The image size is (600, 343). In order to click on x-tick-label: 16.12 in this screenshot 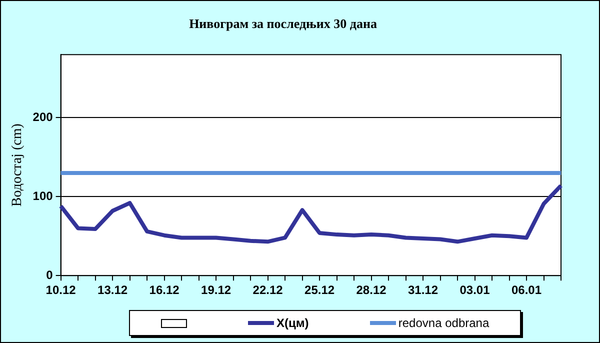, I will do `click(164, 290)`.